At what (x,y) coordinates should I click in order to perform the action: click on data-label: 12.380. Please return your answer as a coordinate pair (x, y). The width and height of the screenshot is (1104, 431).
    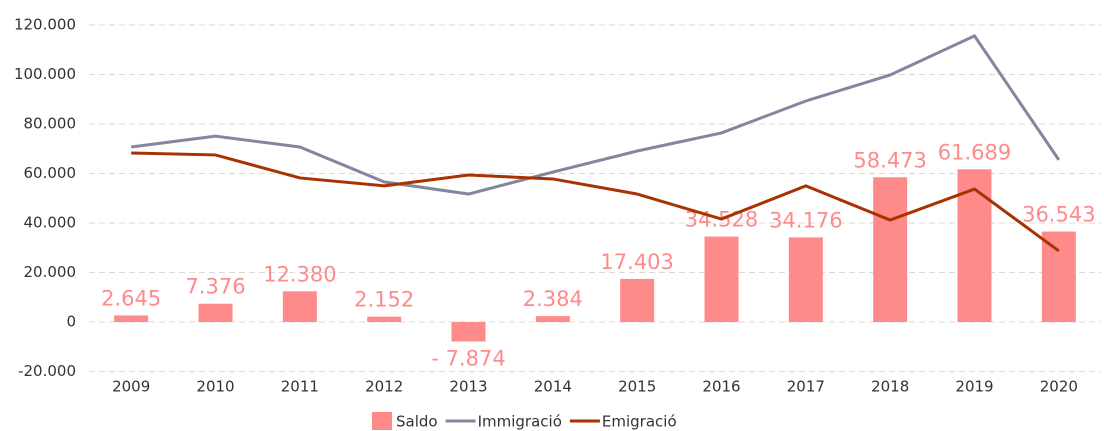
    Looking at the image, I should click on (299, 274).